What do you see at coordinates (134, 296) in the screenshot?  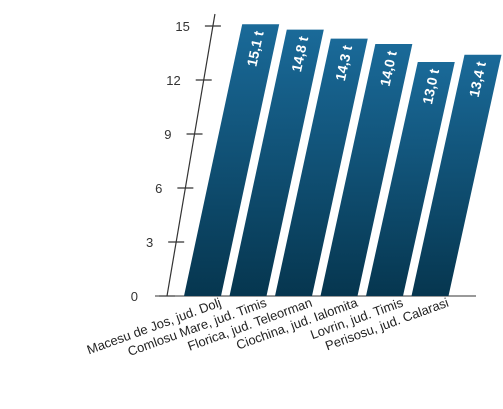 I see `y-tick-label: 0` at bounding box center [134, 296].